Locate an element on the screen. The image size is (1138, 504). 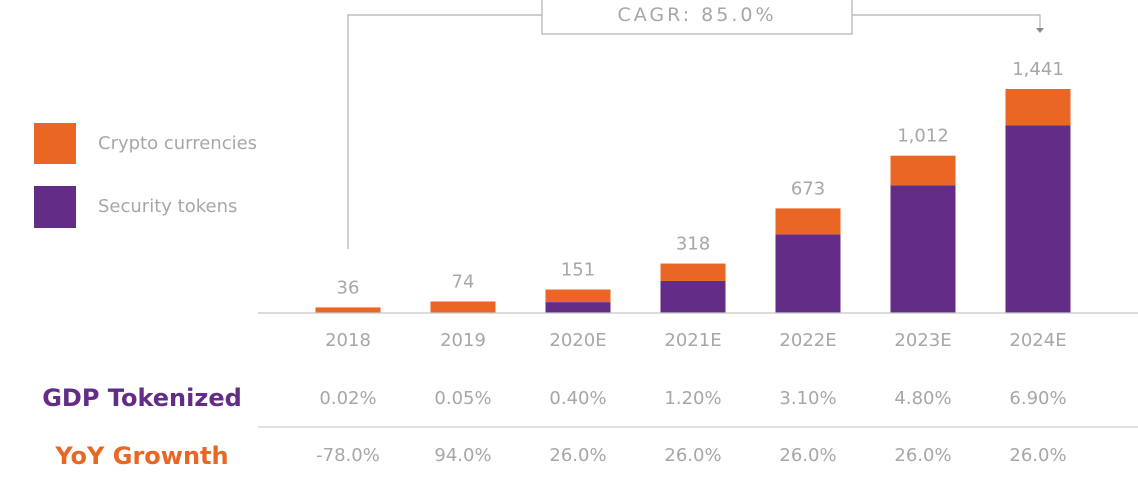
bar-security-tokens-2021E is located at coordinates (693, 296).